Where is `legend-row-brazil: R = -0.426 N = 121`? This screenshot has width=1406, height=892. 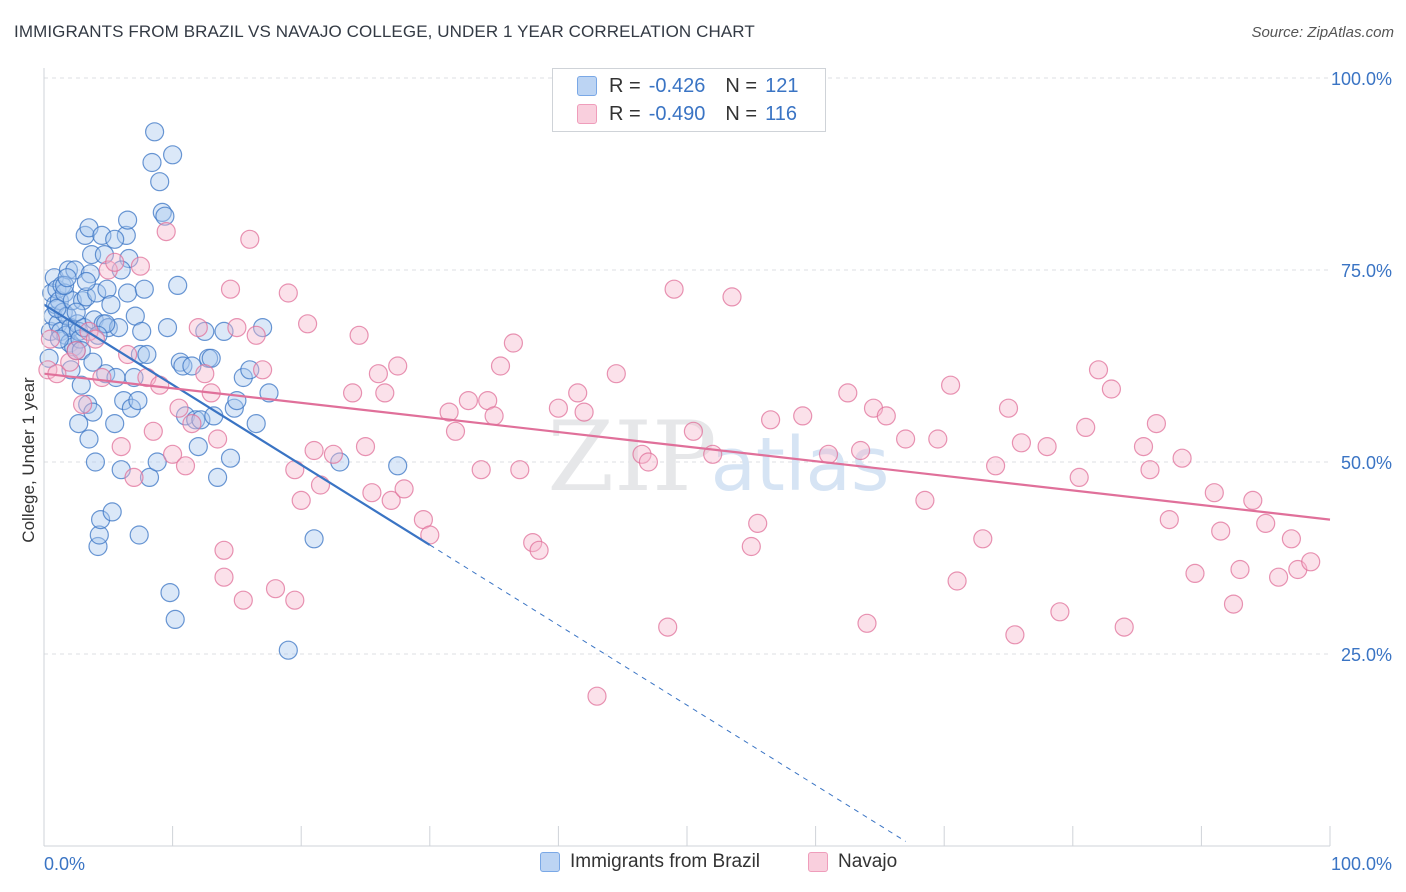 legend-row-brazil: R = -0.426 N = 121 is located at coordinates (687, 86).